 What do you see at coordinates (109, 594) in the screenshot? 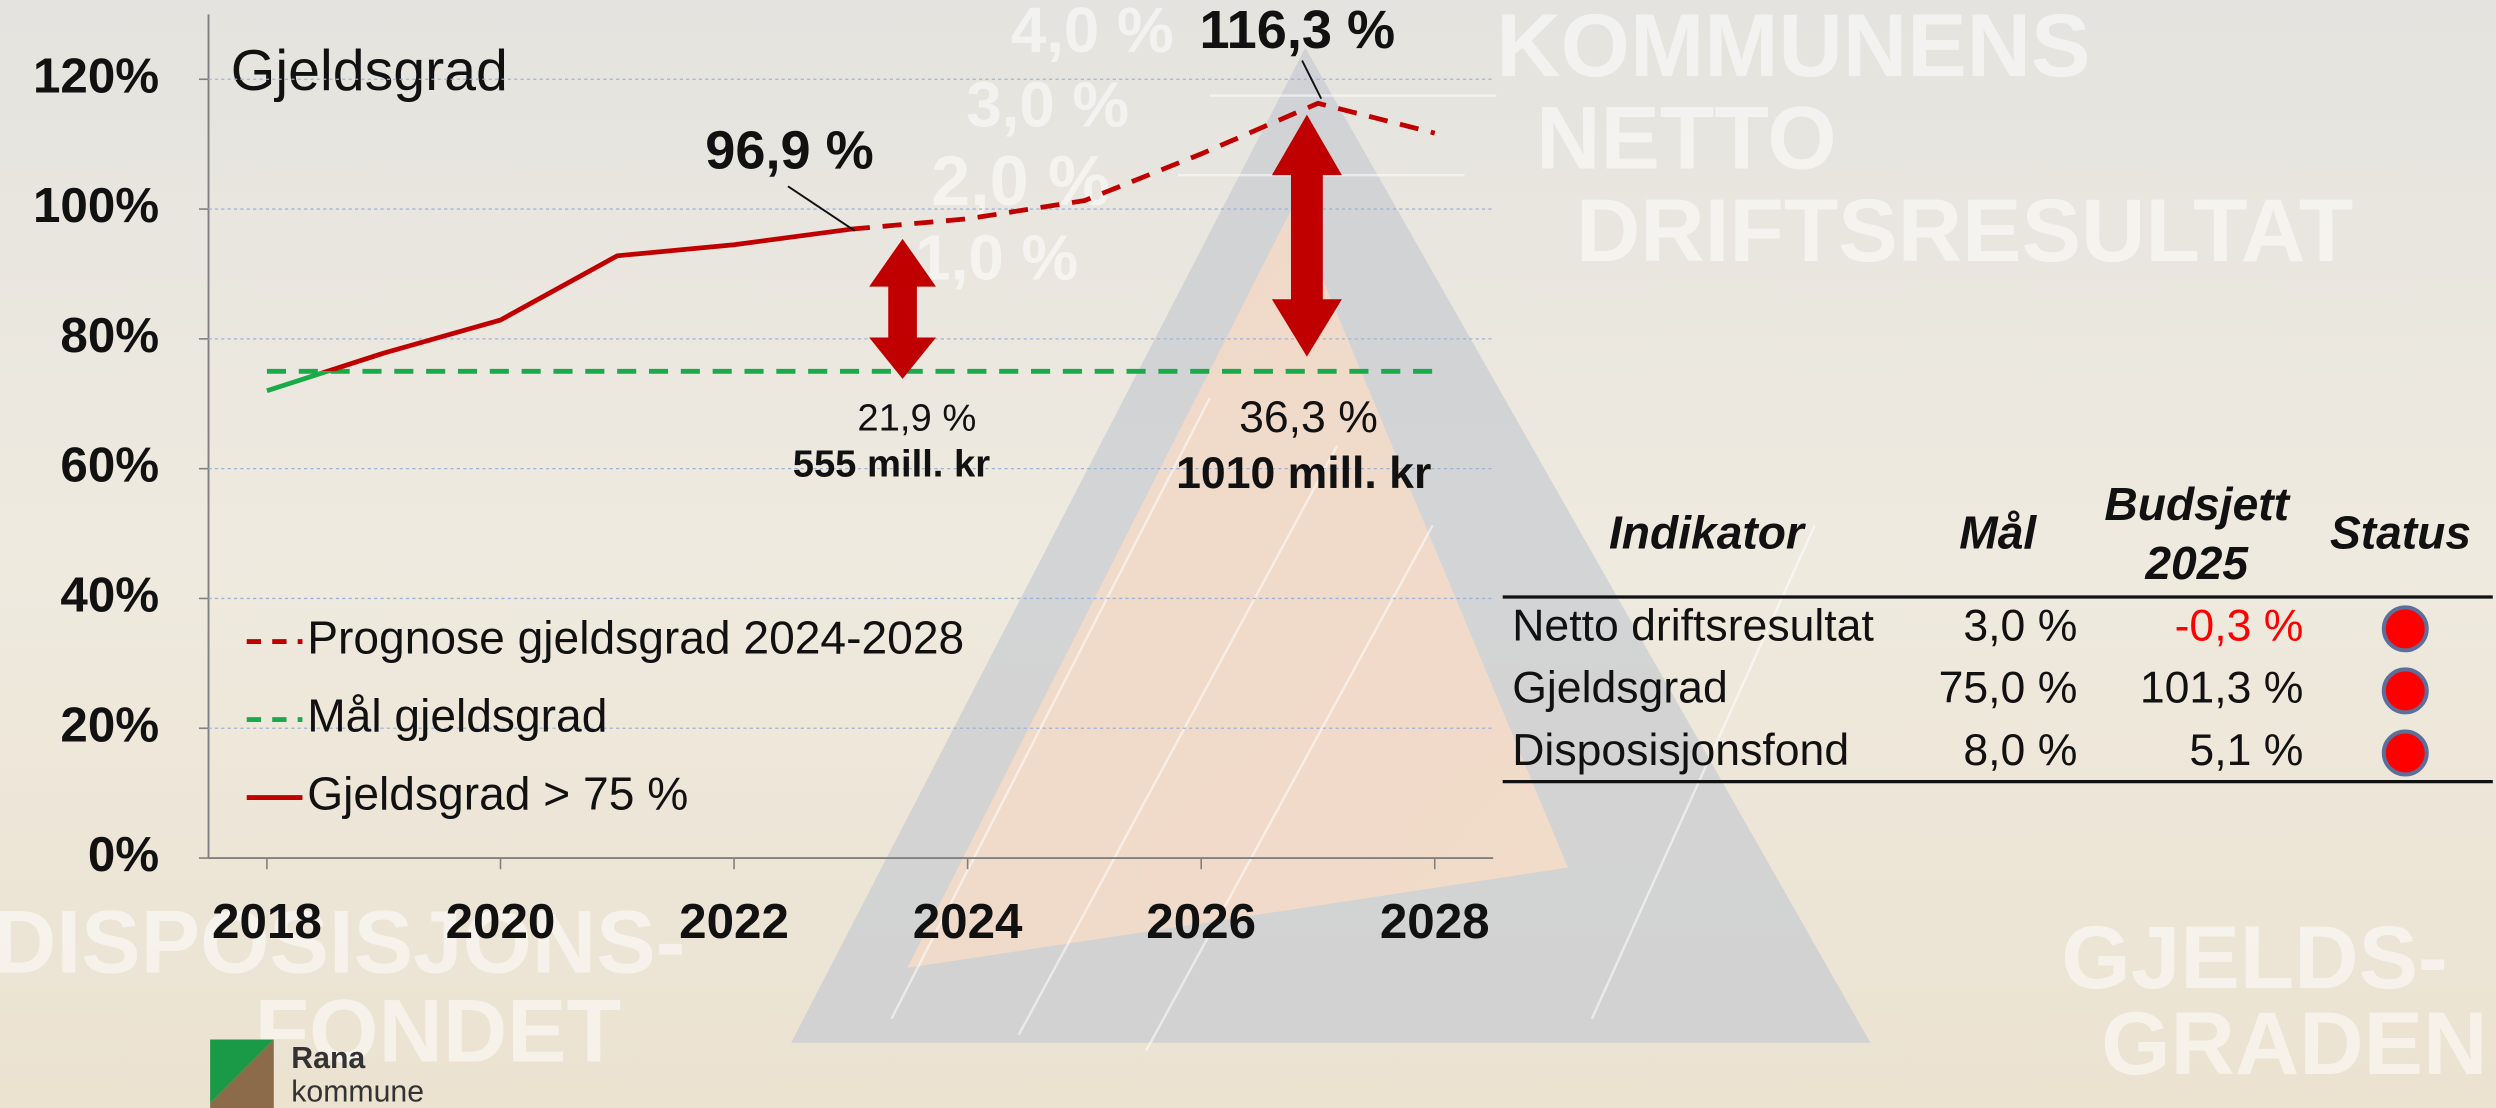
I see `y-tick-label: 40%` at bounding box center [109, 594].